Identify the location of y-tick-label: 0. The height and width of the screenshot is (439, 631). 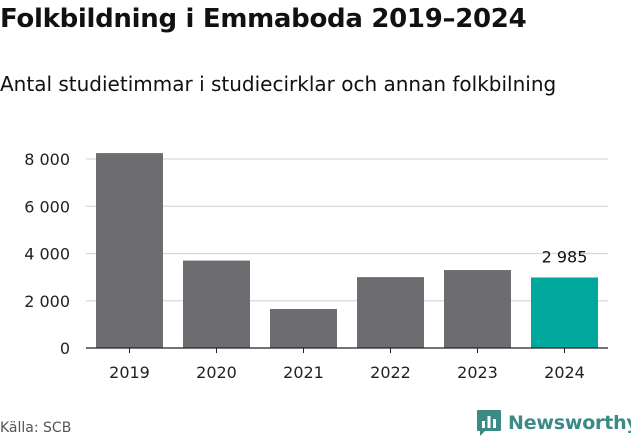
(65, 348).